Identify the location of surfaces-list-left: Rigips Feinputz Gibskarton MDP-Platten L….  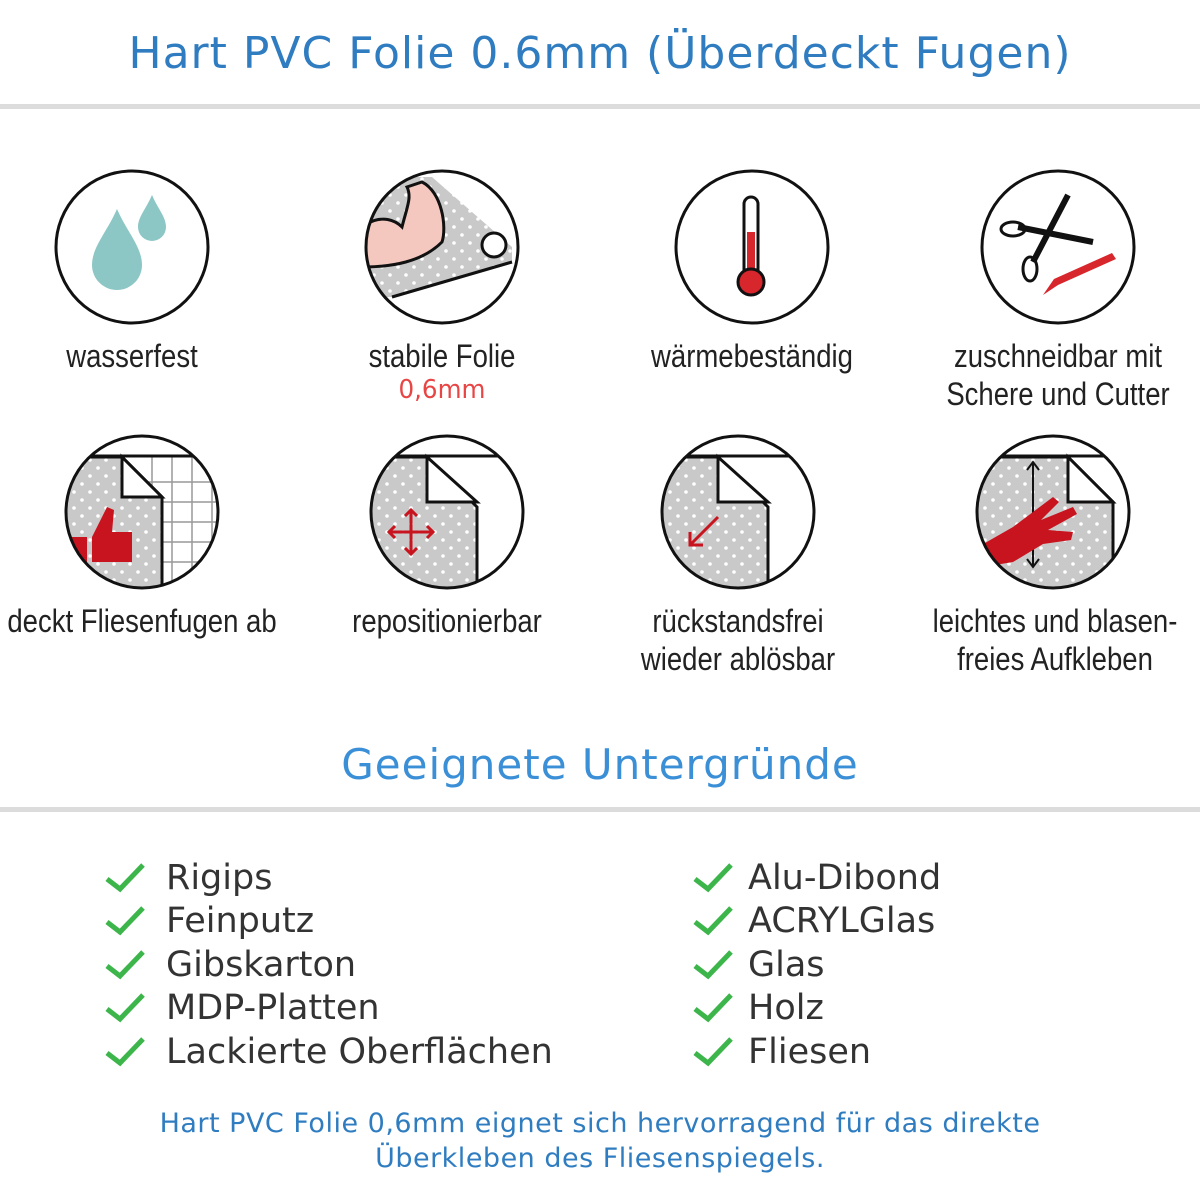
(328, 965).